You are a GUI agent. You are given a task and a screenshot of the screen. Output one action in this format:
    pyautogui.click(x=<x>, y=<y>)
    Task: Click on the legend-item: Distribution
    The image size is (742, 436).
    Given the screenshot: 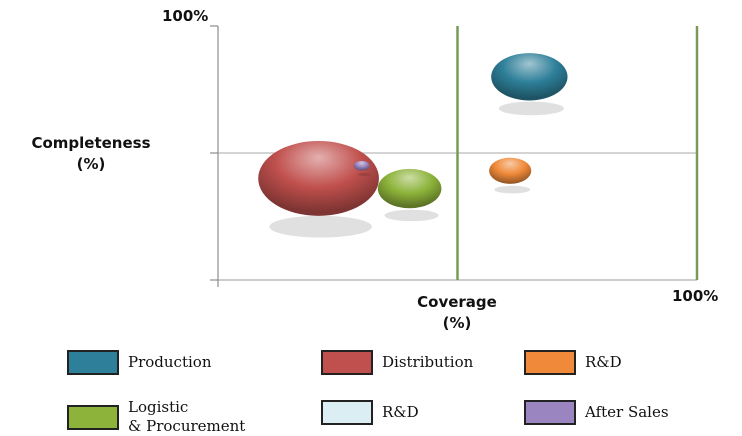 What is the action you would take?
    pyautogui.click(x=397, y=362)
    